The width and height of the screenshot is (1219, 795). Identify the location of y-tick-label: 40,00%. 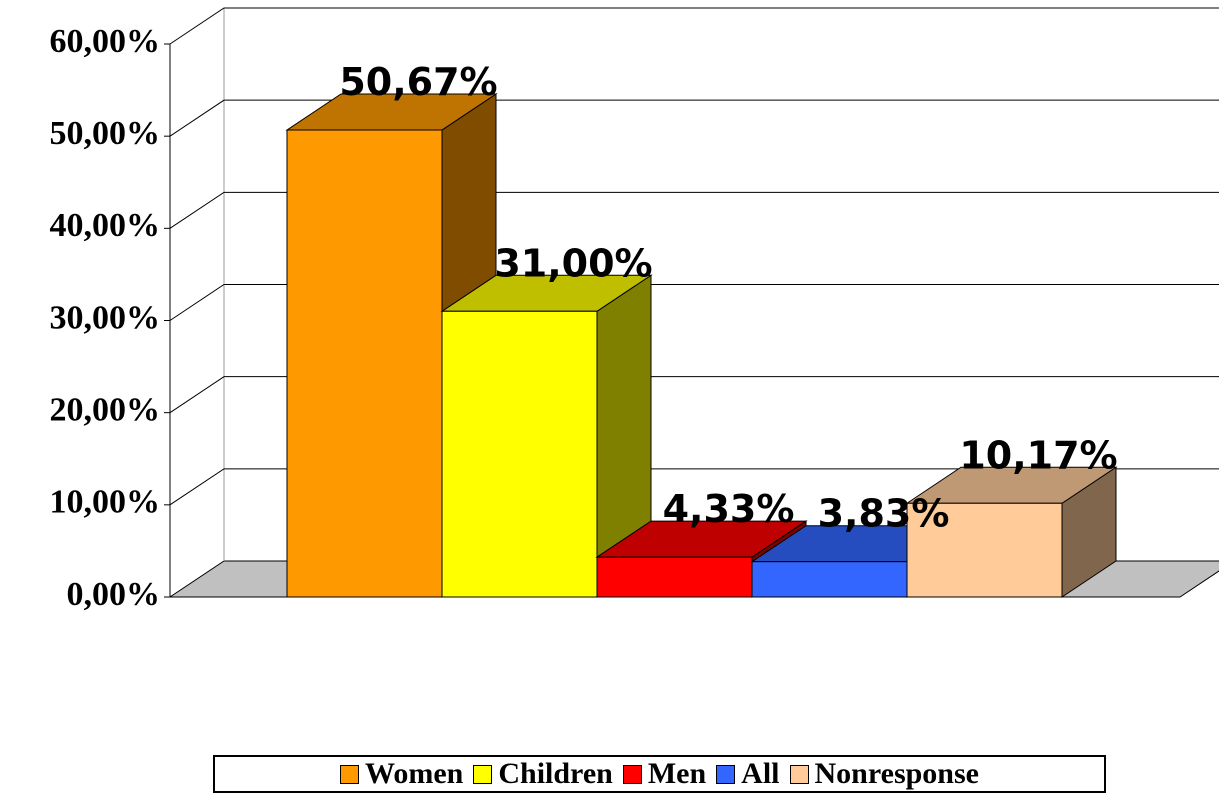
(105, 225).